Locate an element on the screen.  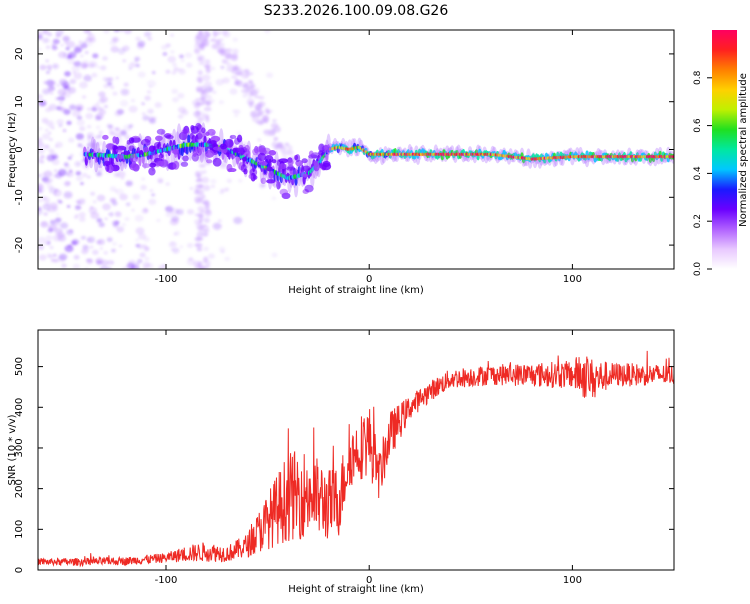
snr-x-tick-label: -100 is located at coordinates (166, 580).